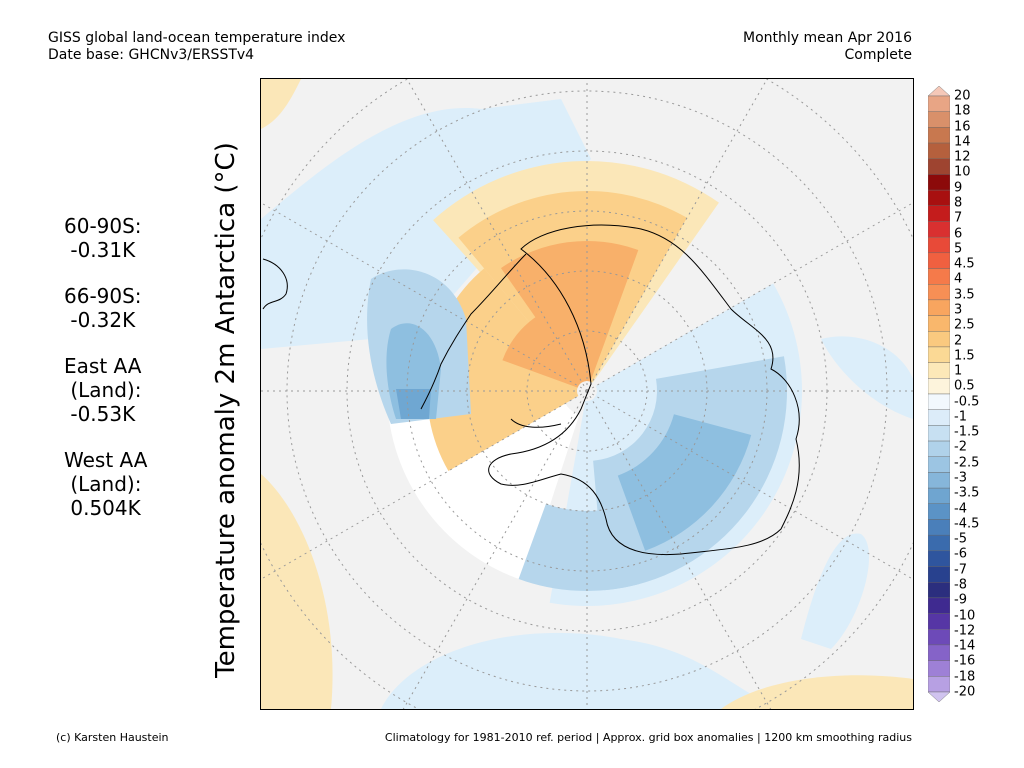  What do you see at coordinates (964, 386) in the screenshot?
I see `colorbar-tick-label: 0.5` at bounding box center [964, 386].